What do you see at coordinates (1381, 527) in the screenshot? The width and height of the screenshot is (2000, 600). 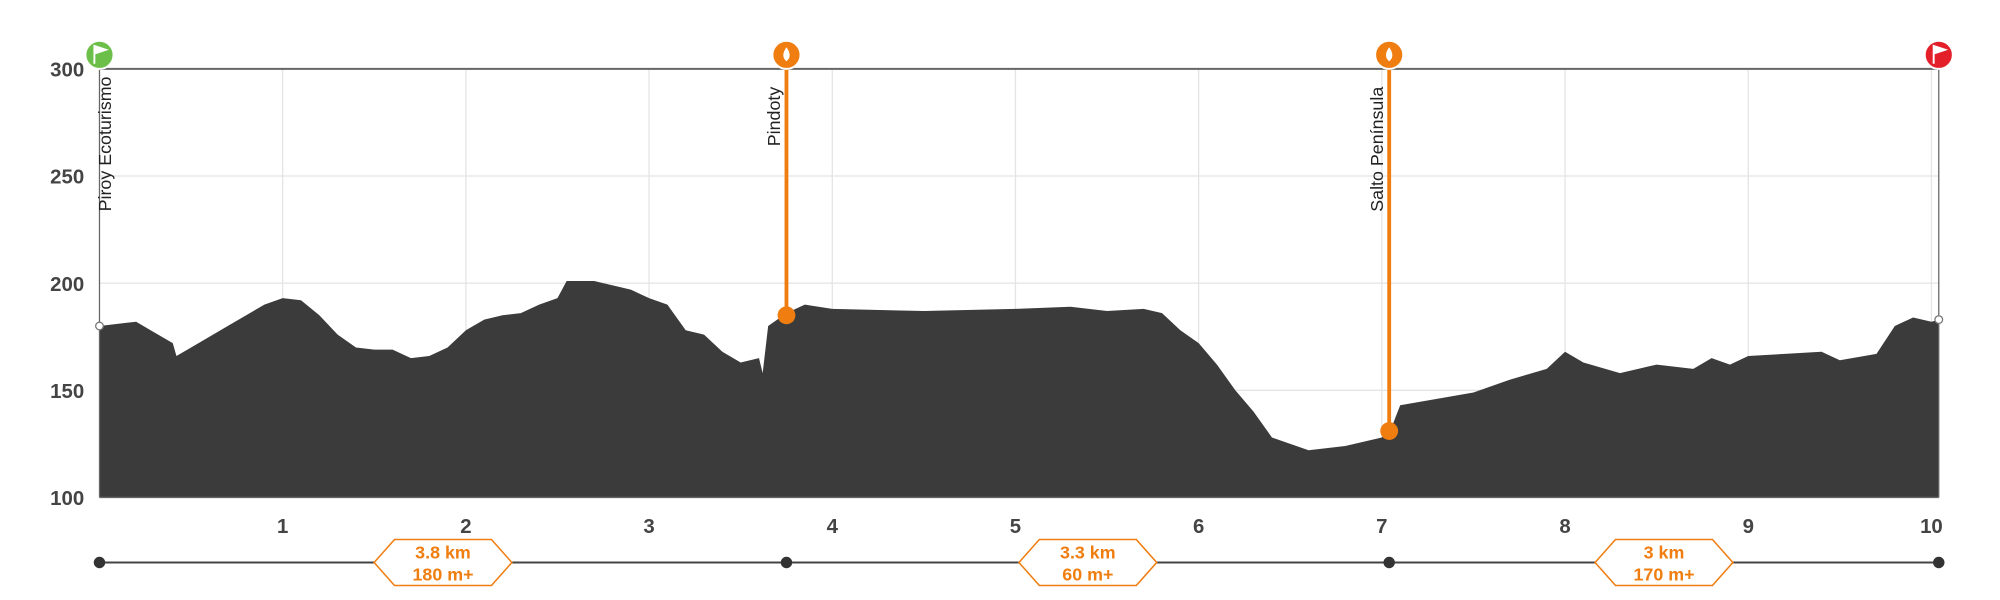 I see `x-tick-label: 7` at bounding box center [1381, 527].